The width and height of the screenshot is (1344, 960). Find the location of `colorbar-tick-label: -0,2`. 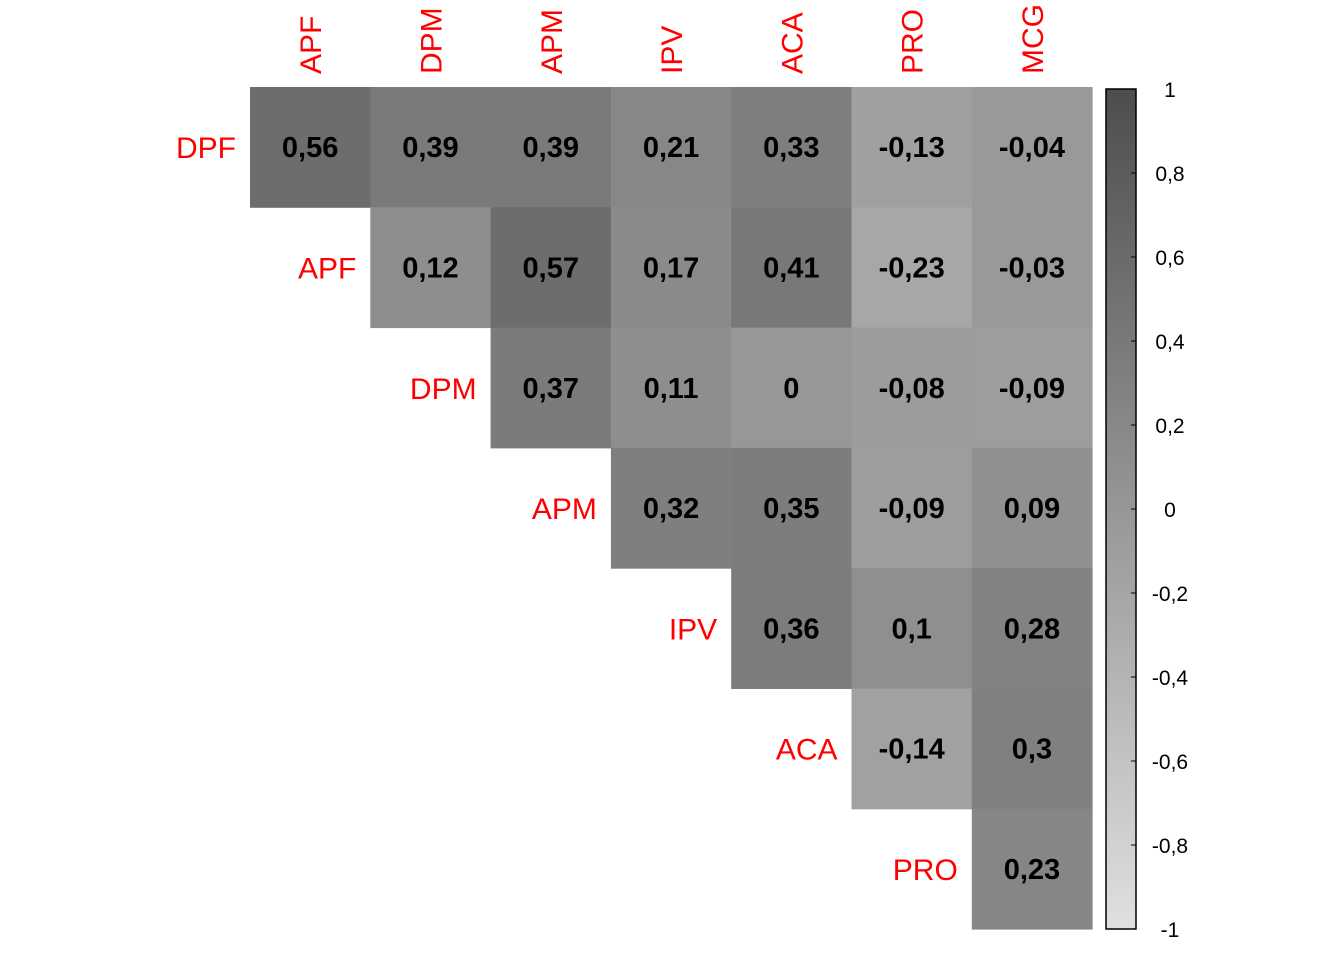

colorbar-tick-label: -0,2 is located at coordinates (1170, 594).